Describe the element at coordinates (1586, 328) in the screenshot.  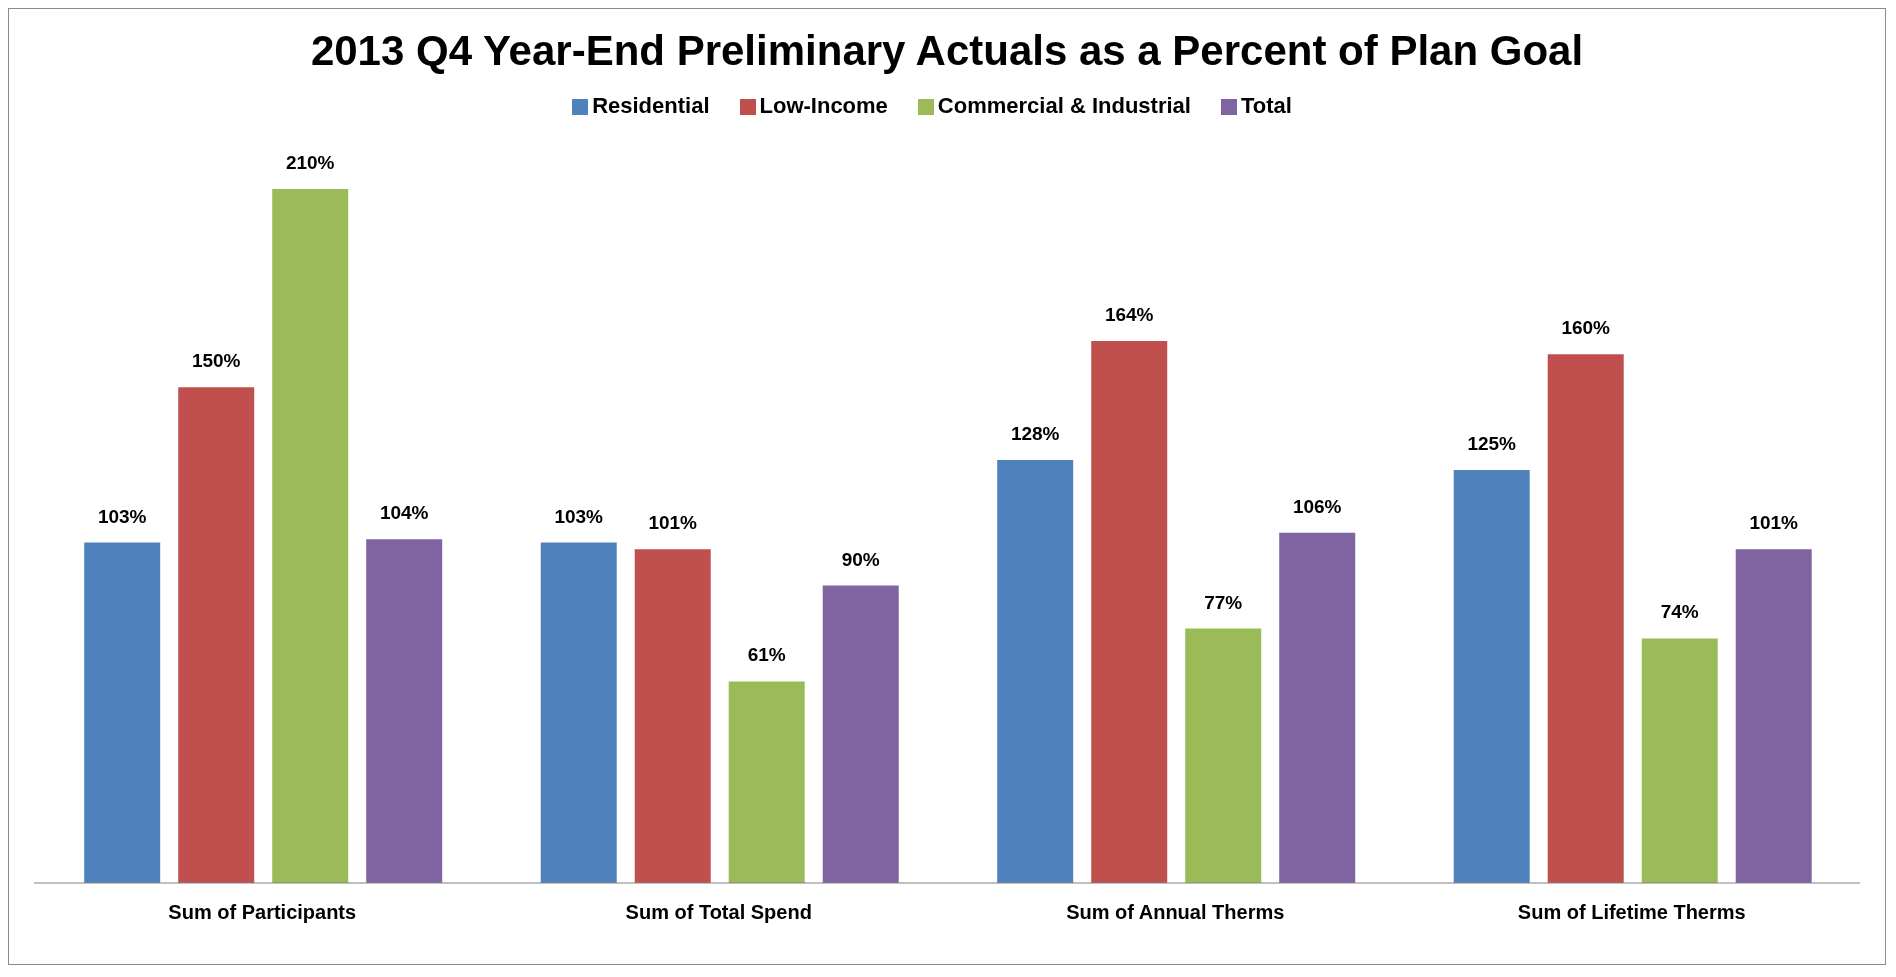
I see `data-label: 160%` at that location.